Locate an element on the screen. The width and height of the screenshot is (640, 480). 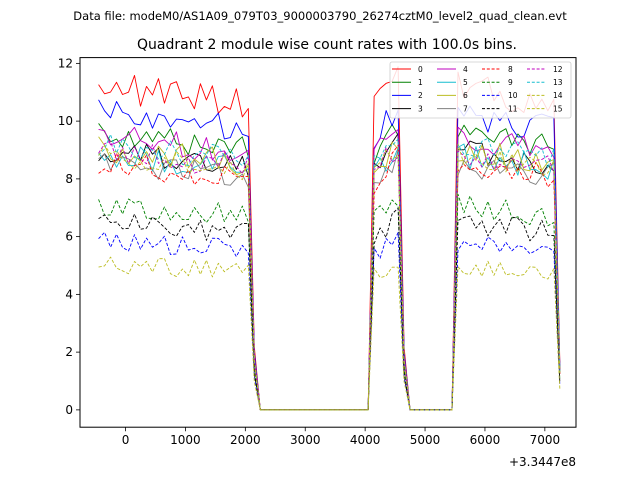
x-tick-label: 7000 is located at coordinates (545, 440).